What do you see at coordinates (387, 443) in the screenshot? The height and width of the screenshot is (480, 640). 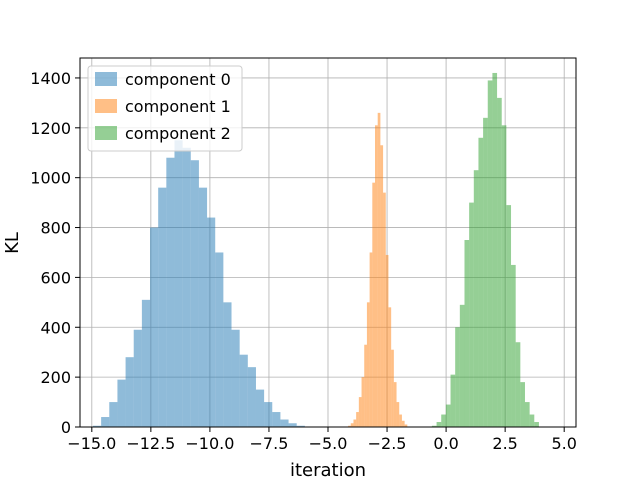 I see `x-tick-label: −2.5` at bounding box center [387, 443].